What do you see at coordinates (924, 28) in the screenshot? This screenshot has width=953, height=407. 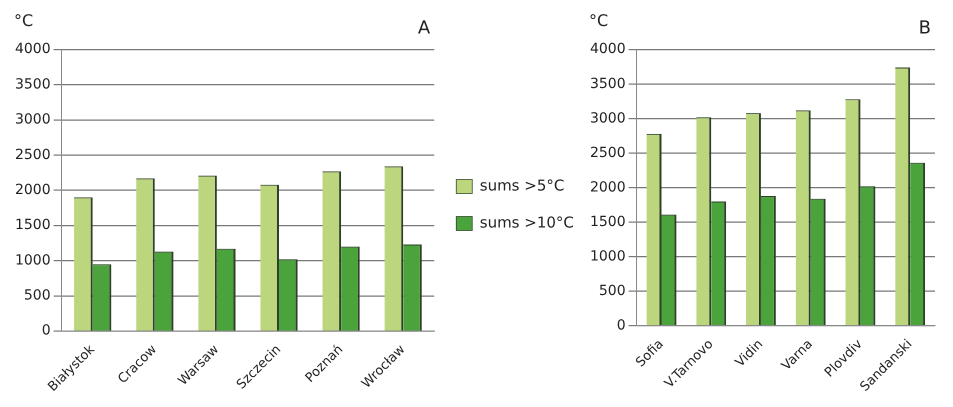 I see `chart-title: B` at bounding box center [924, 28].